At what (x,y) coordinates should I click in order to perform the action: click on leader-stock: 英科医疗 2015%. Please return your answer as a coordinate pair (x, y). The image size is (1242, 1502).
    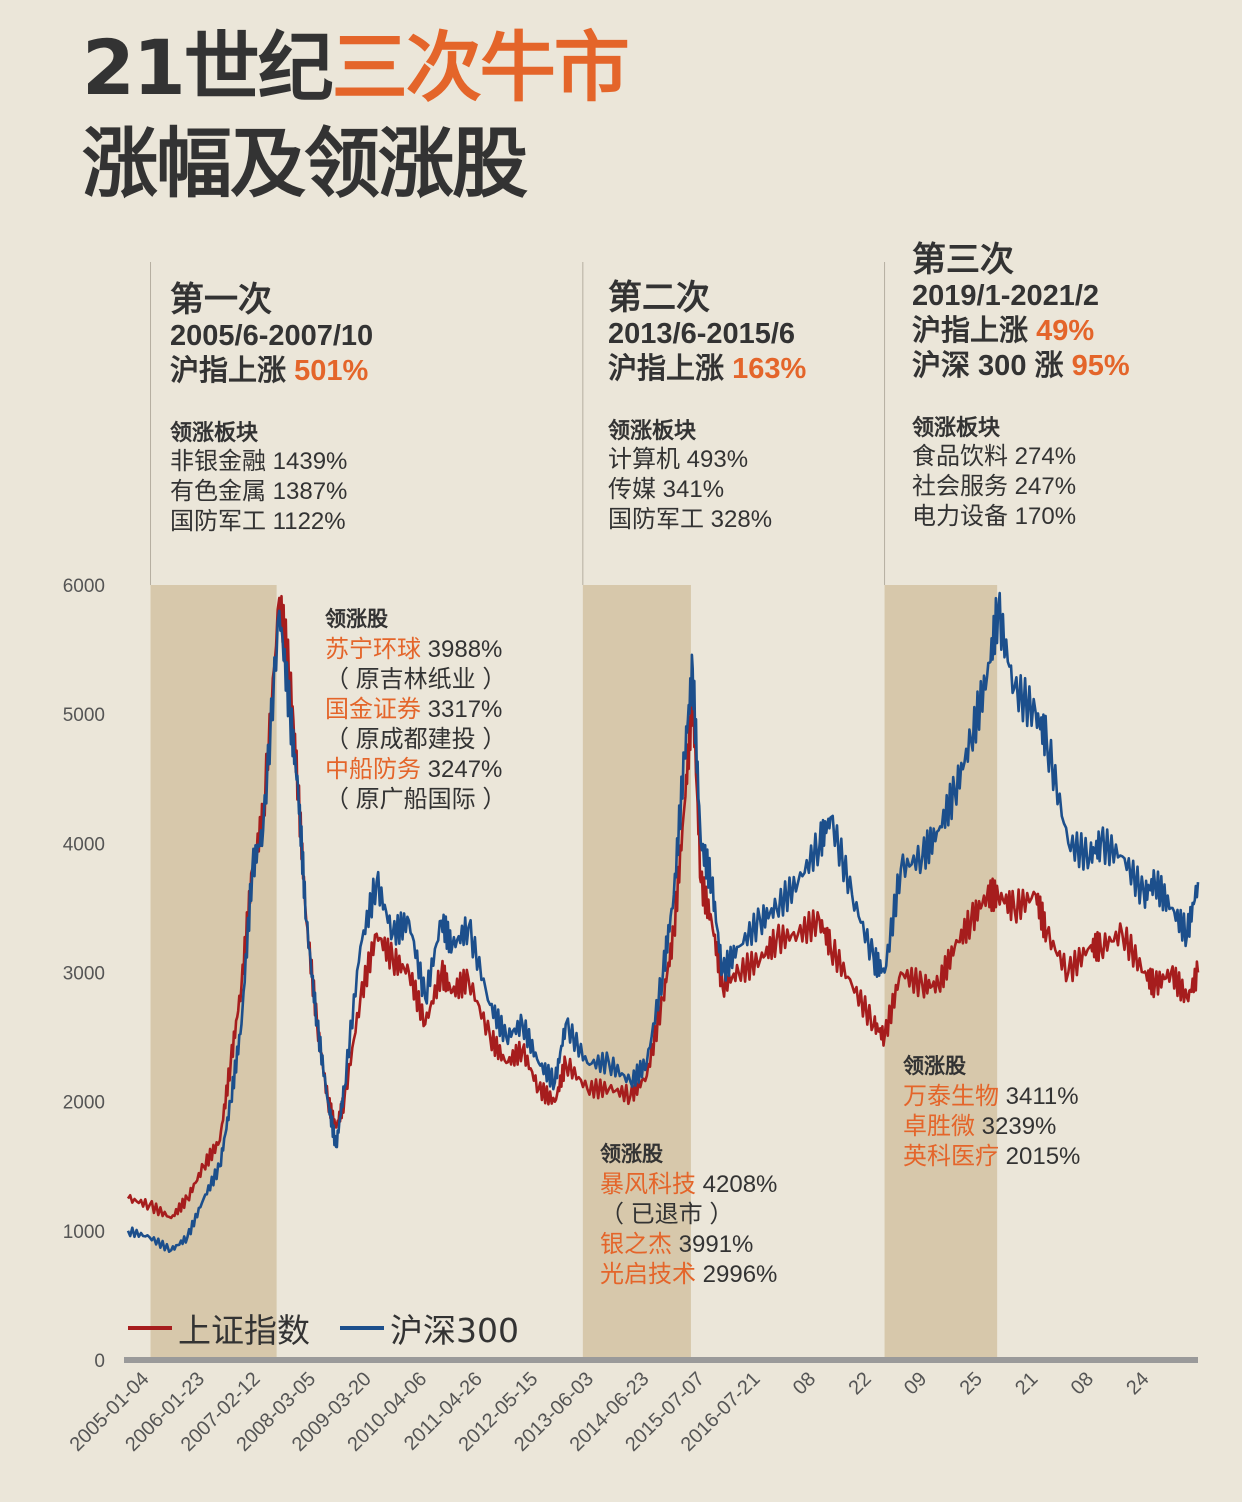
    Looking at the image, I should click on (992, 1156).